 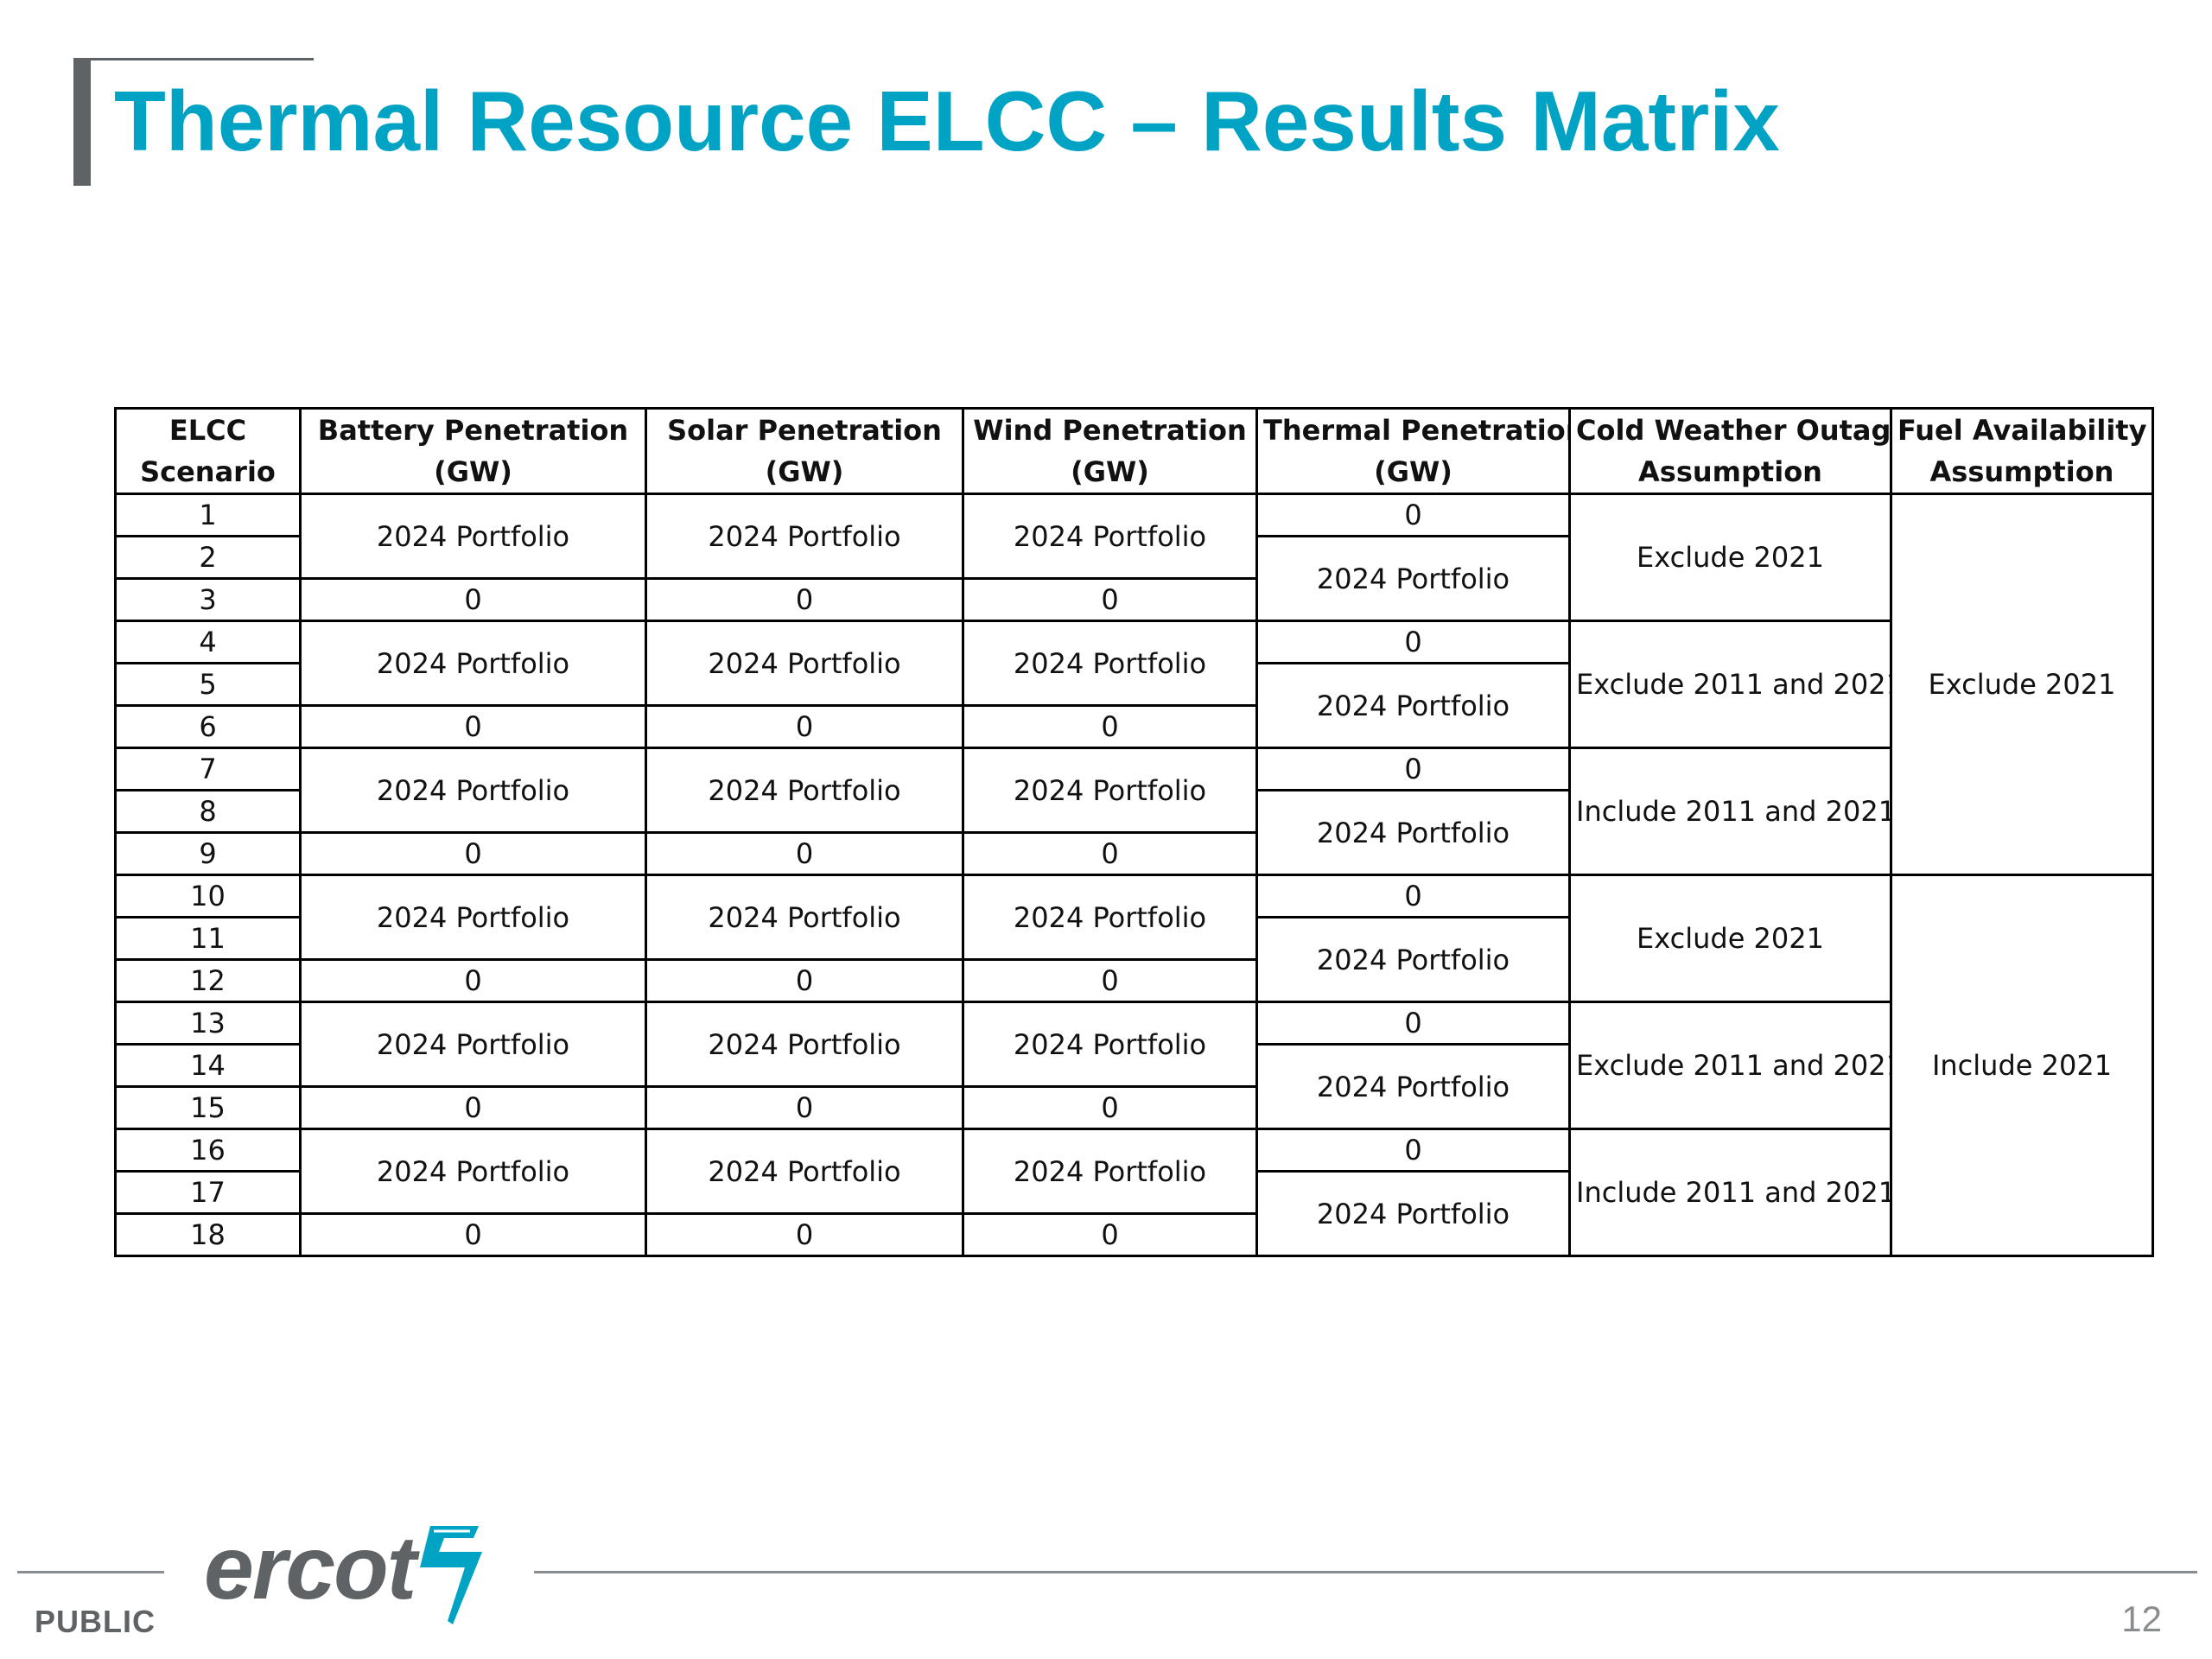 What do you see at coordinates (208, 896) in the screenshot?
I see `scenario-number: 10` at bounding box center [208, 896].